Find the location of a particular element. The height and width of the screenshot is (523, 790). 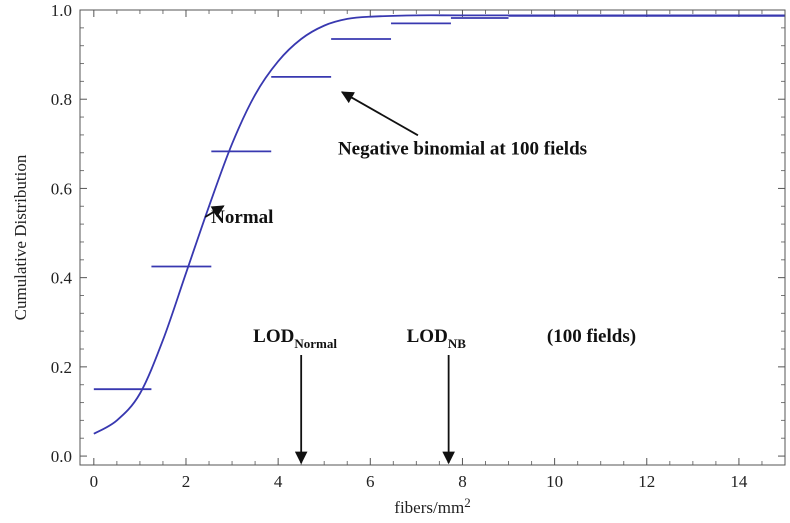

y-tick-label: 0.6 is located at coordinates (61, 188).